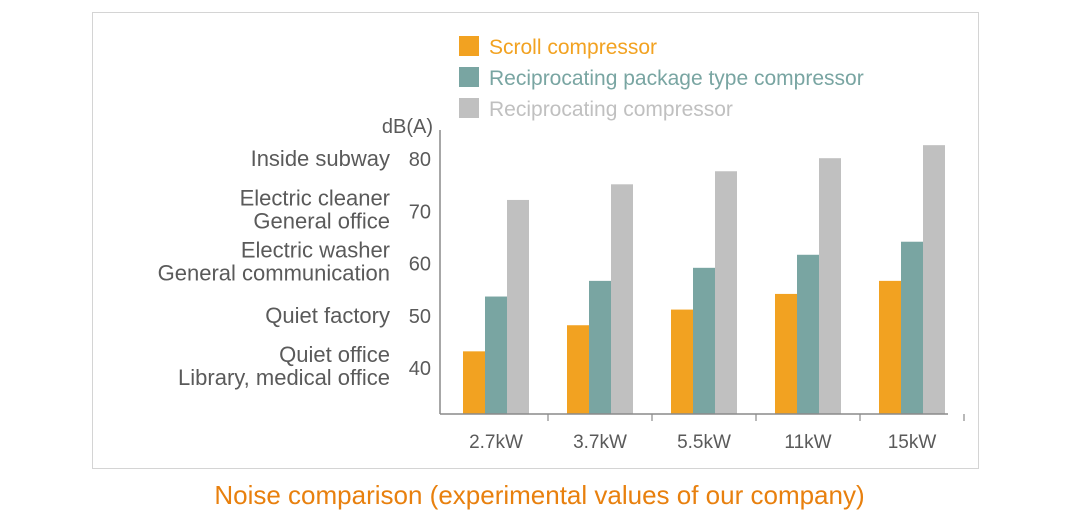  Describe the element at coordinates (807, 442) in the screenshot. I see `x-tick-label: 11kW` at that location.